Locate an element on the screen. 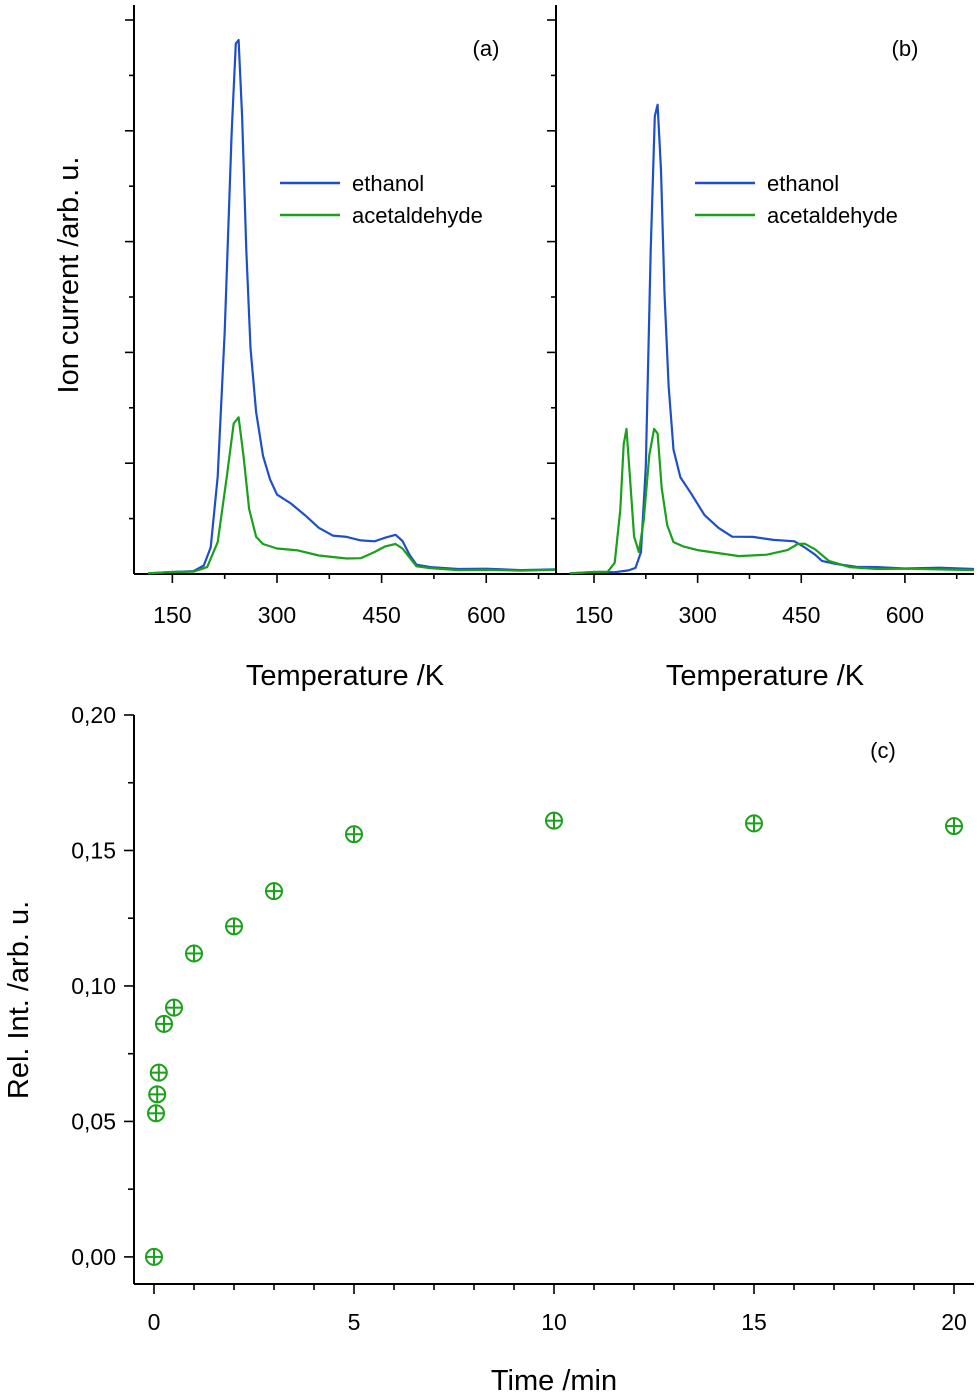 Image resolution: width=980 pixels, height=1397 pixels. panel-c-x-axis-title: Time /min is located at coordinates (554, 1381).